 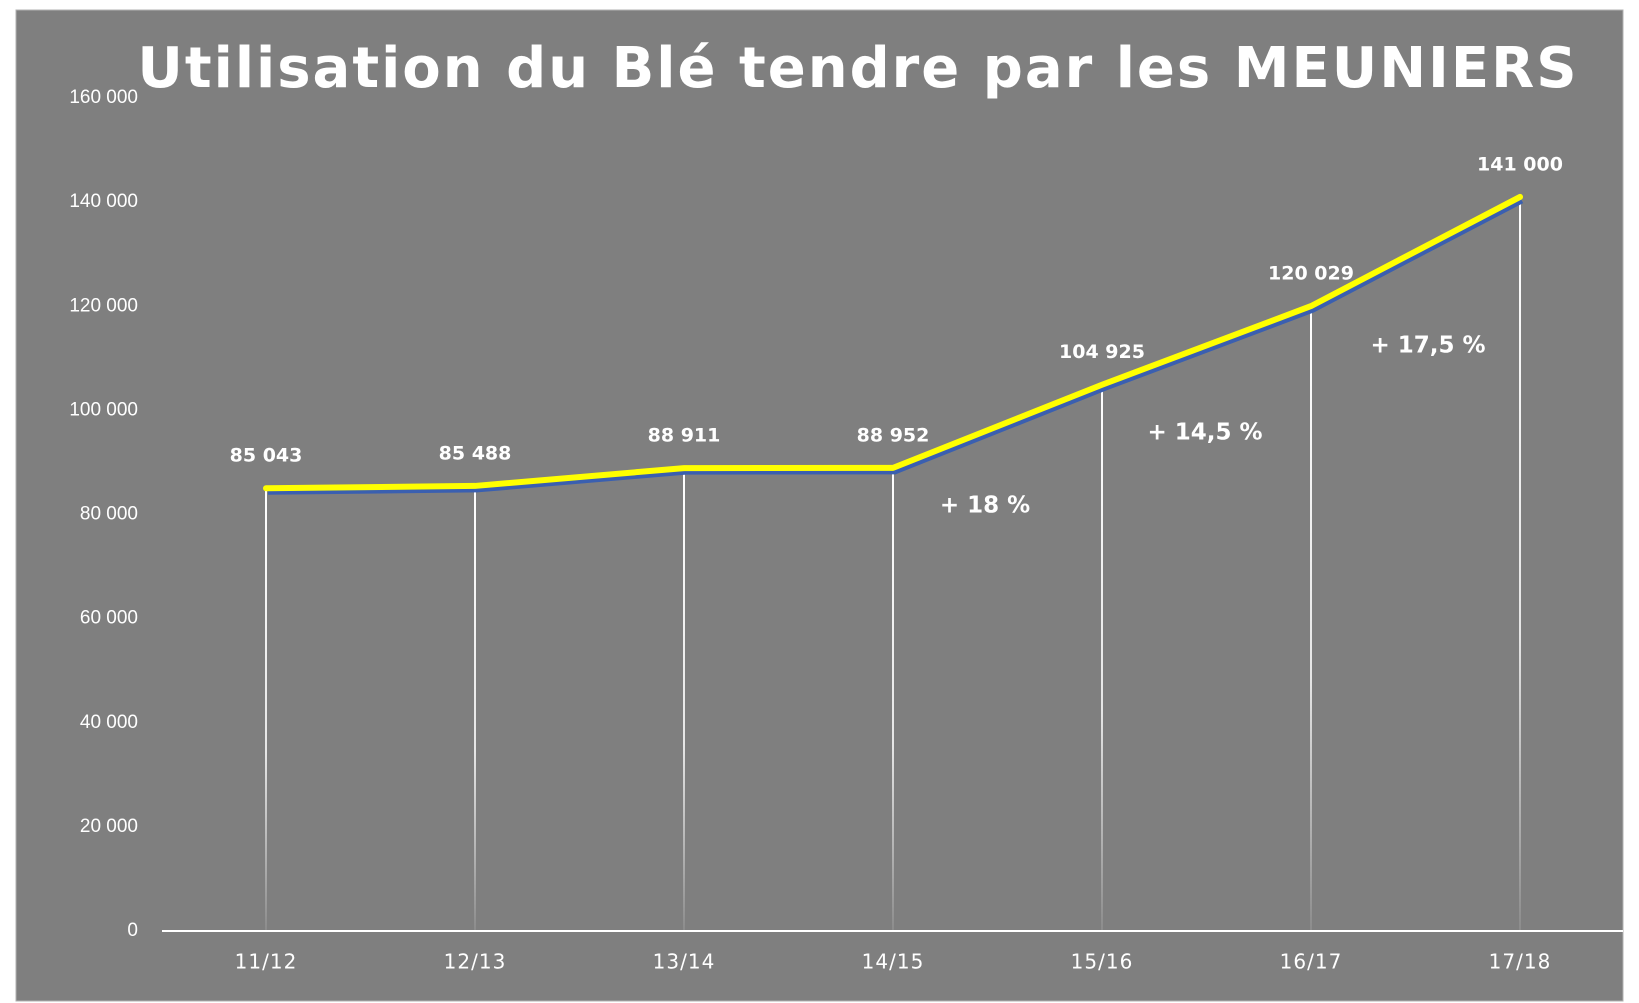 What do you see at coordinates (109, 722) in the screenshot?
I see `y-tick-label: 40 000` at bounding box center [109, 722].